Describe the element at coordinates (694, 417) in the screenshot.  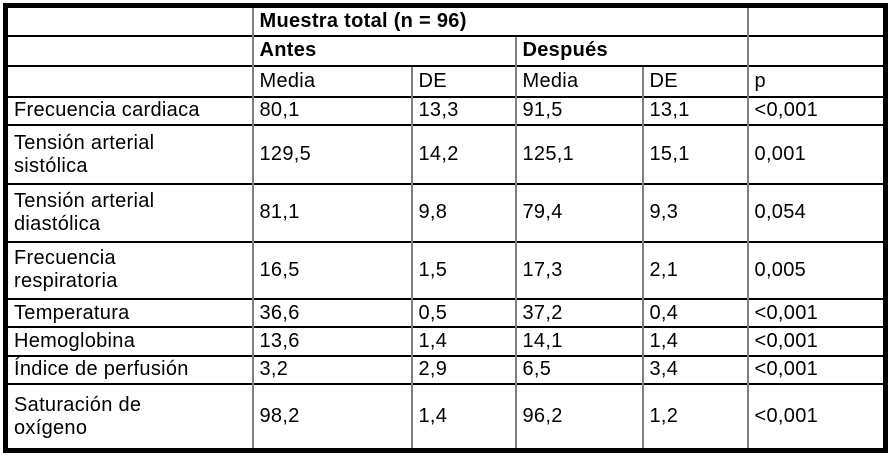
I see `value-despues-de: 1,2` at that location.